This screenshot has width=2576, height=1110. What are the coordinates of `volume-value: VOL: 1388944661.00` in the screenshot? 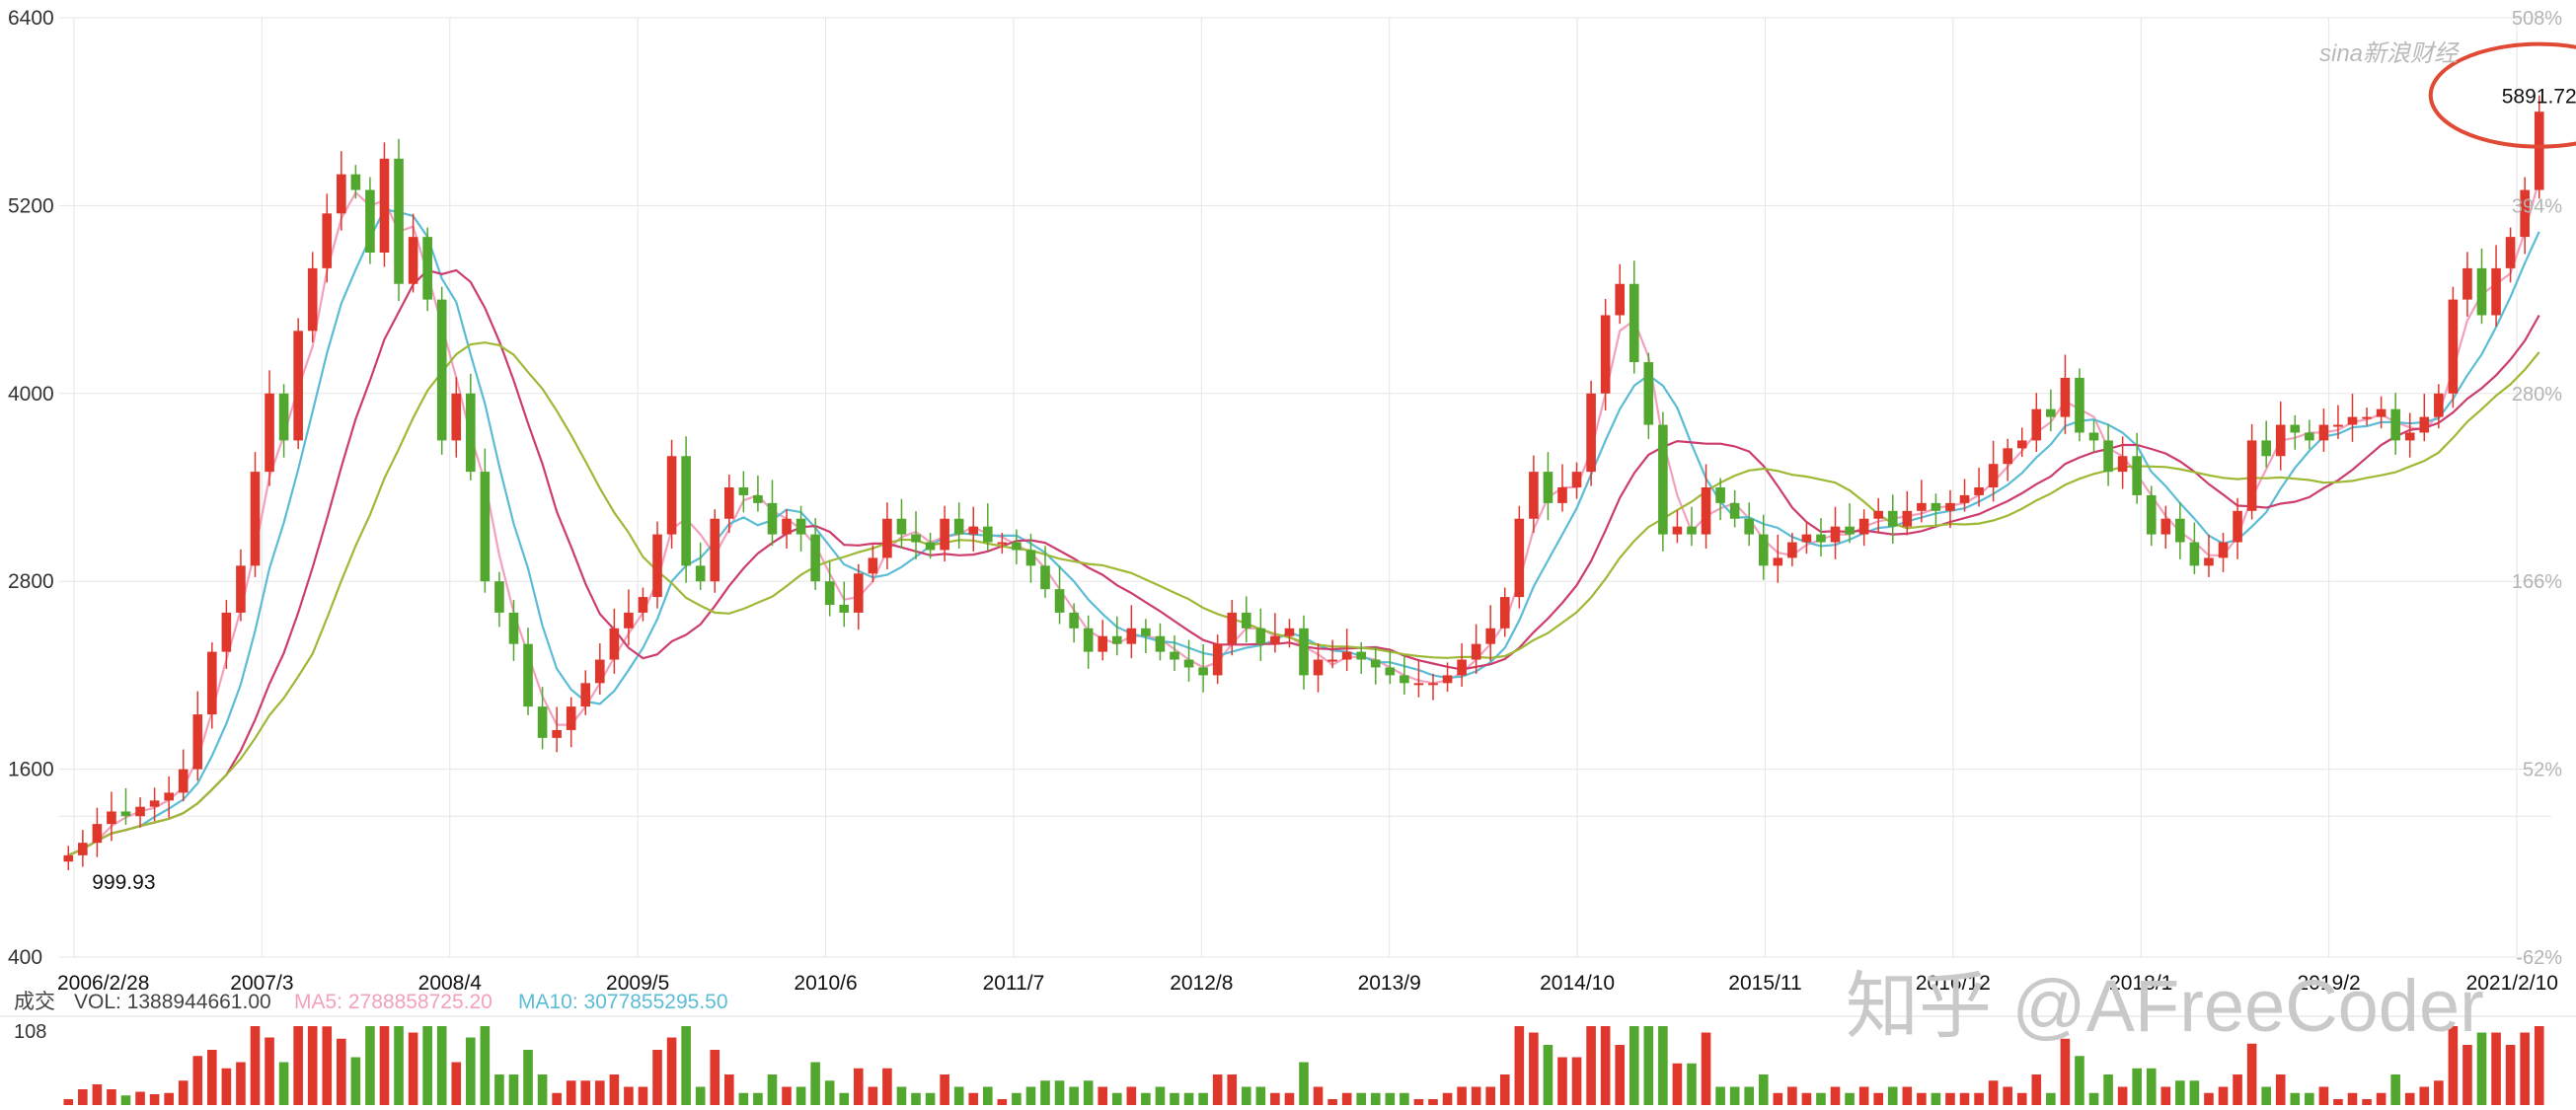 It's located at (172, 1002).